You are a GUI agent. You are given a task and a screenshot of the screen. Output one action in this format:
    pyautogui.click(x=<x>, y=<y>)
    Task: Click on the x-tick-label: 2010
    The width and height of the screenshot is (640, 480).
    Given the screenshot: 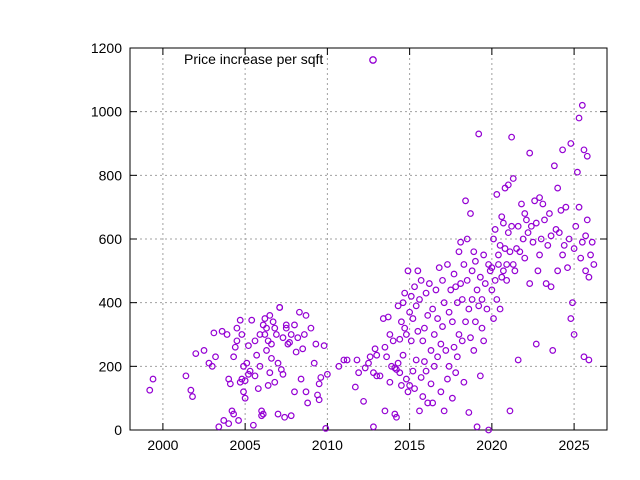 What is the action you would take?
    pyautogui.click(x=327, y=445)
    